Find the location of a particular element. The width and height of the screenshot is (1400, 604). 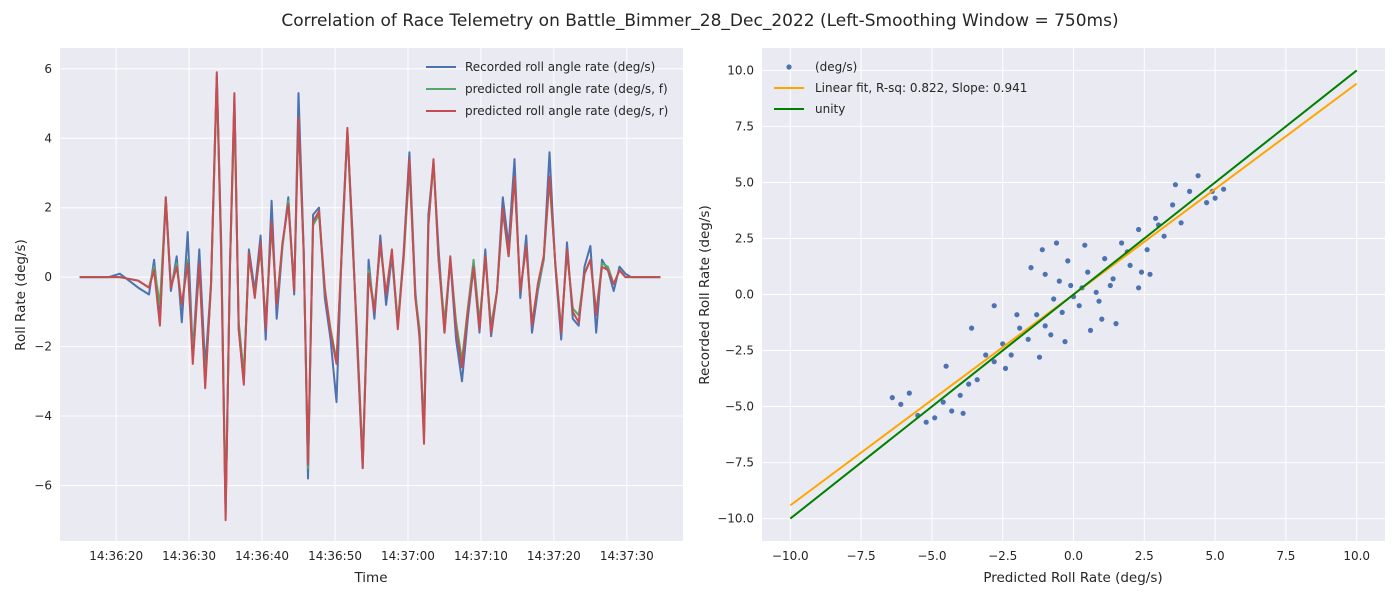

scatter-y-tick-label: −5.0 is located at coordinates (739, 407).